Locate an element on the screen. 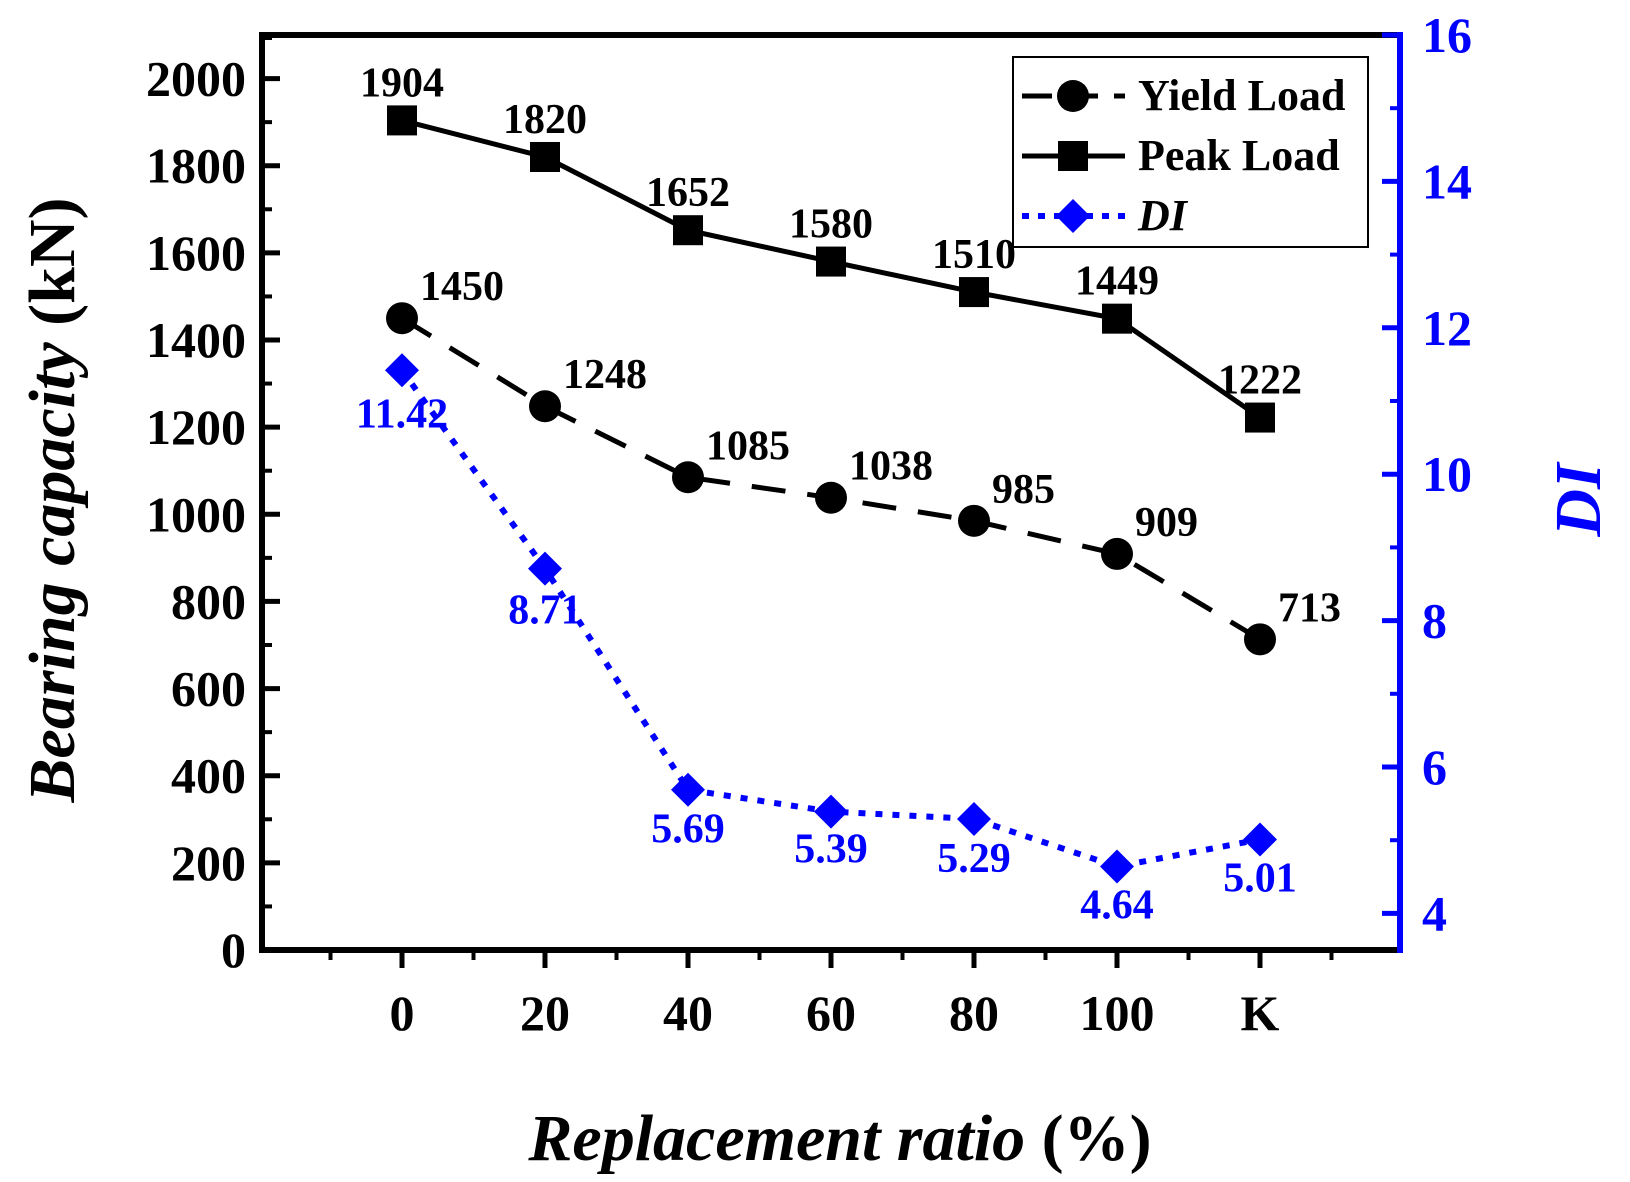 The height and width of the screenshot is (1182, 1630). y-axis-title-main: Bearing capacity is located at coordinates (52, 573).